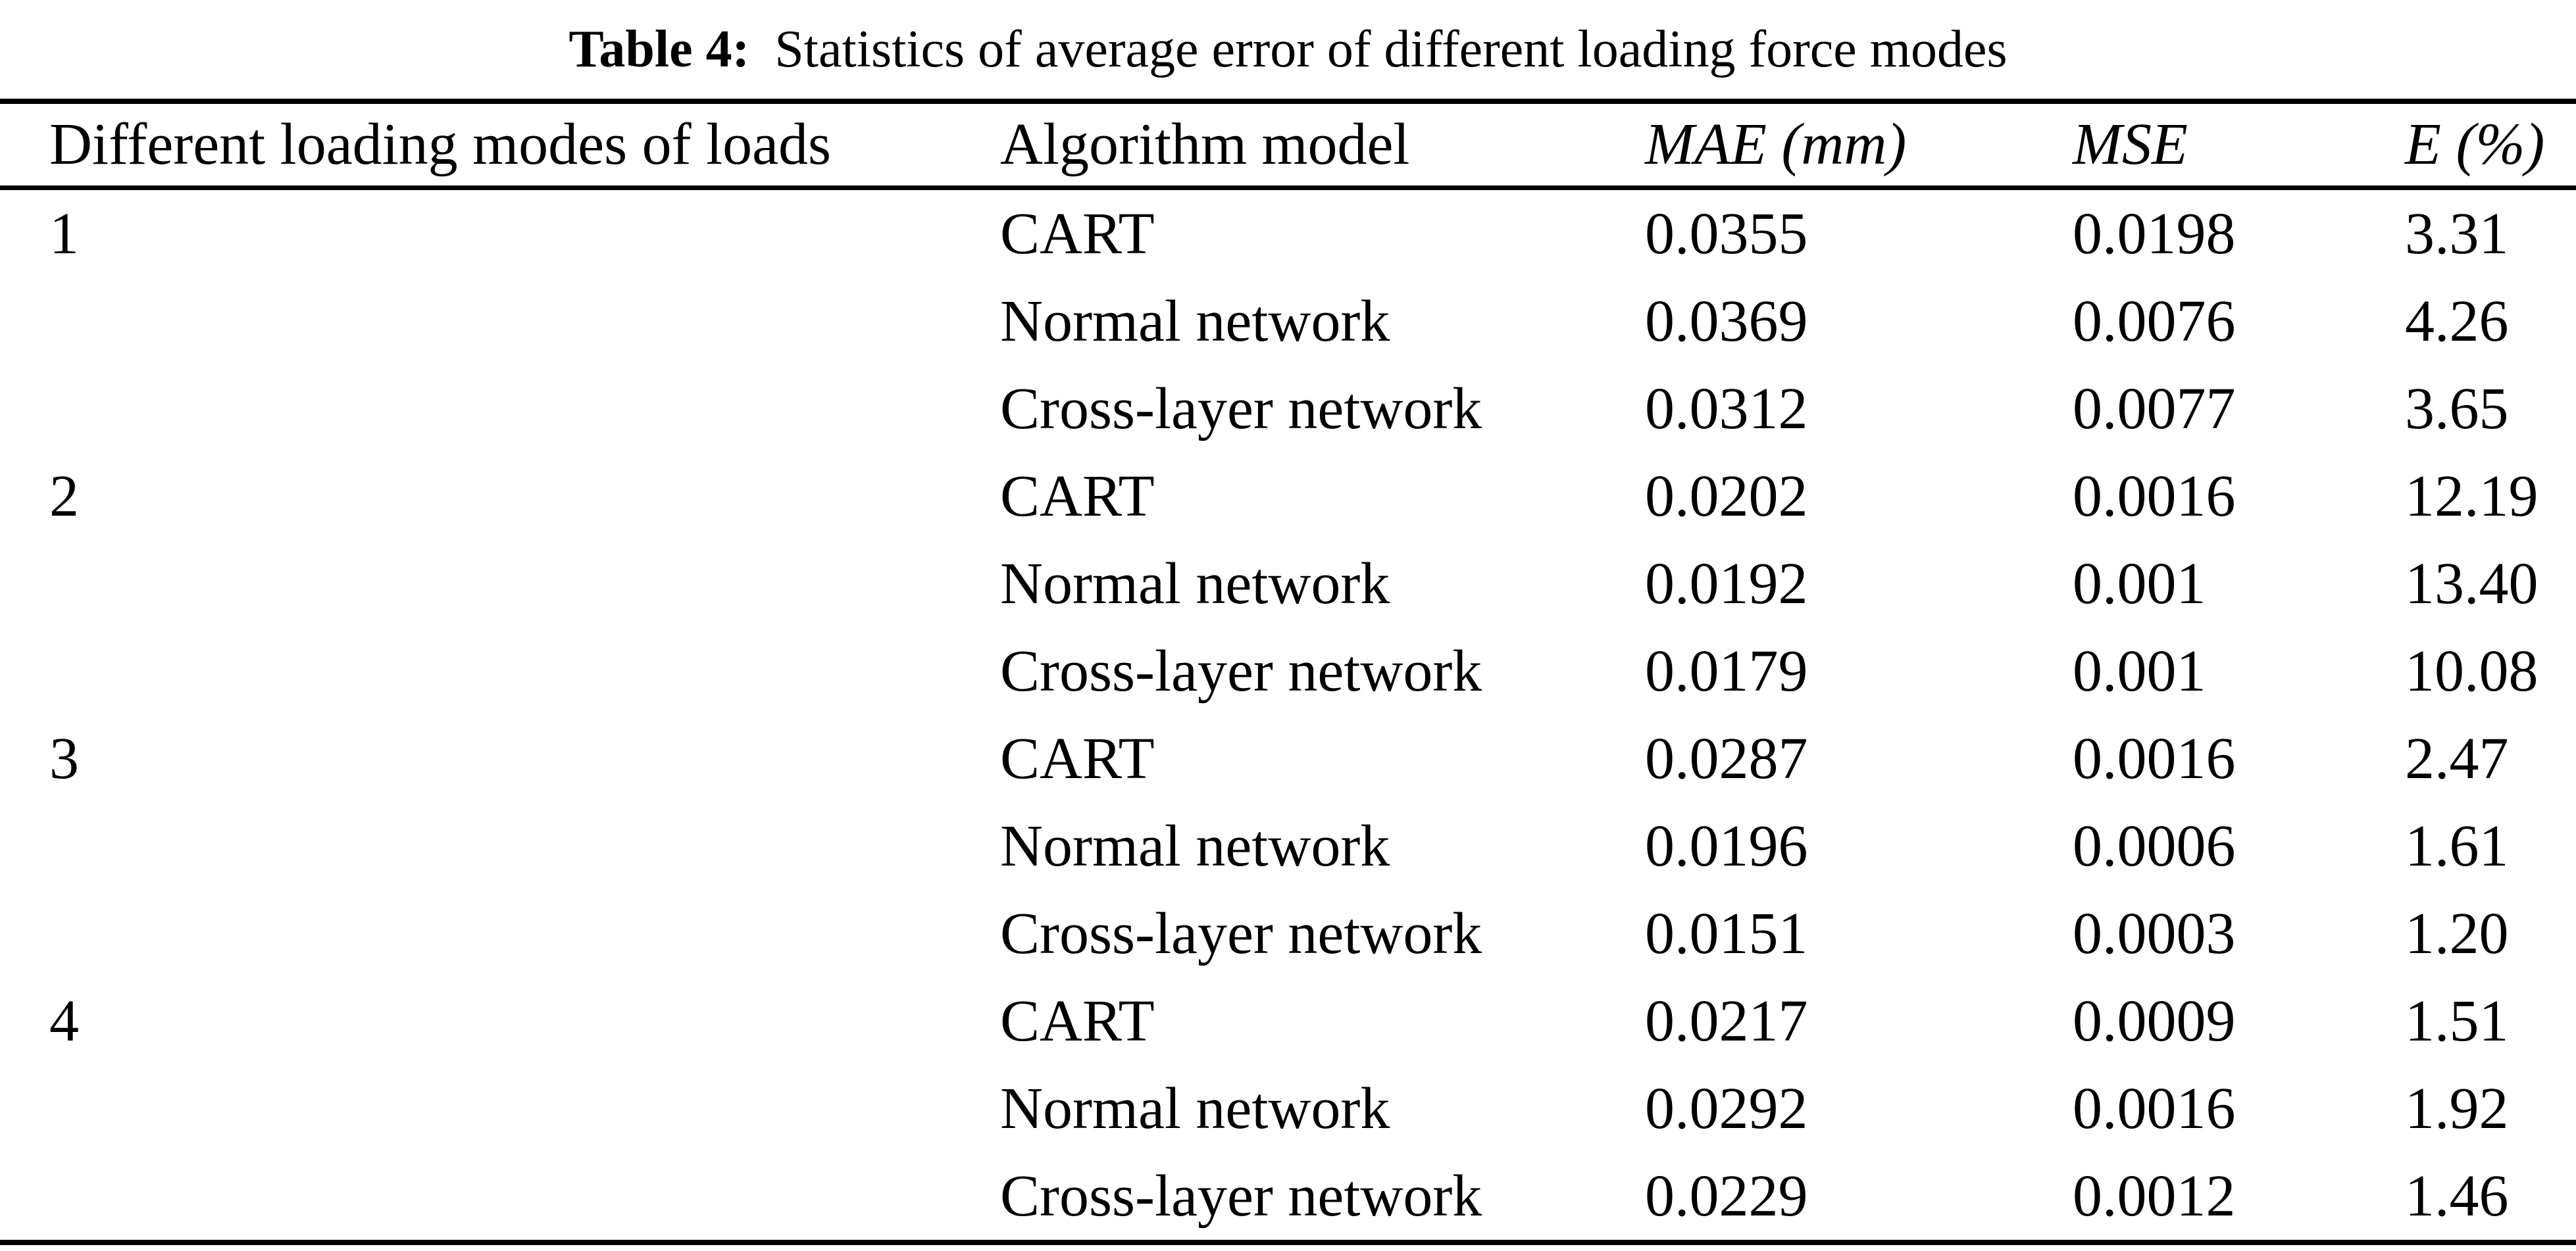 The height and width of the screenshot is (1251, 2576). What do you see at coordinates (1205, 144) in the screenshot?
I see `column-header-model: Algorithm model` at bounding box center [1205, 144].